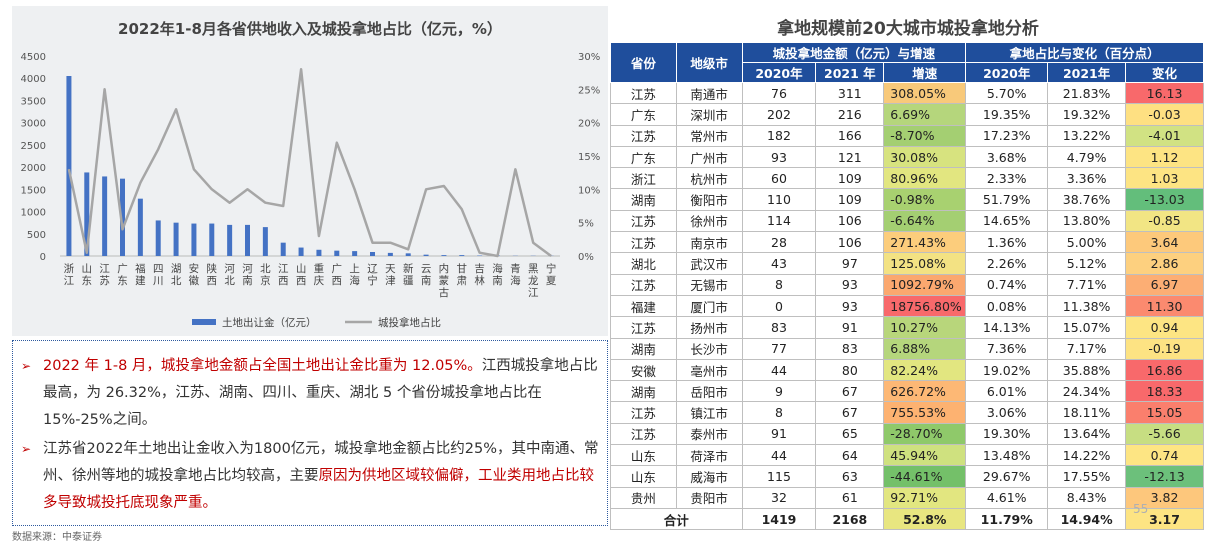 The image size is (1216, 549). What do you see at coordinates (779, 242) in the screenshot?
I see `table-cell: 28` at bounding box center [779, 242].